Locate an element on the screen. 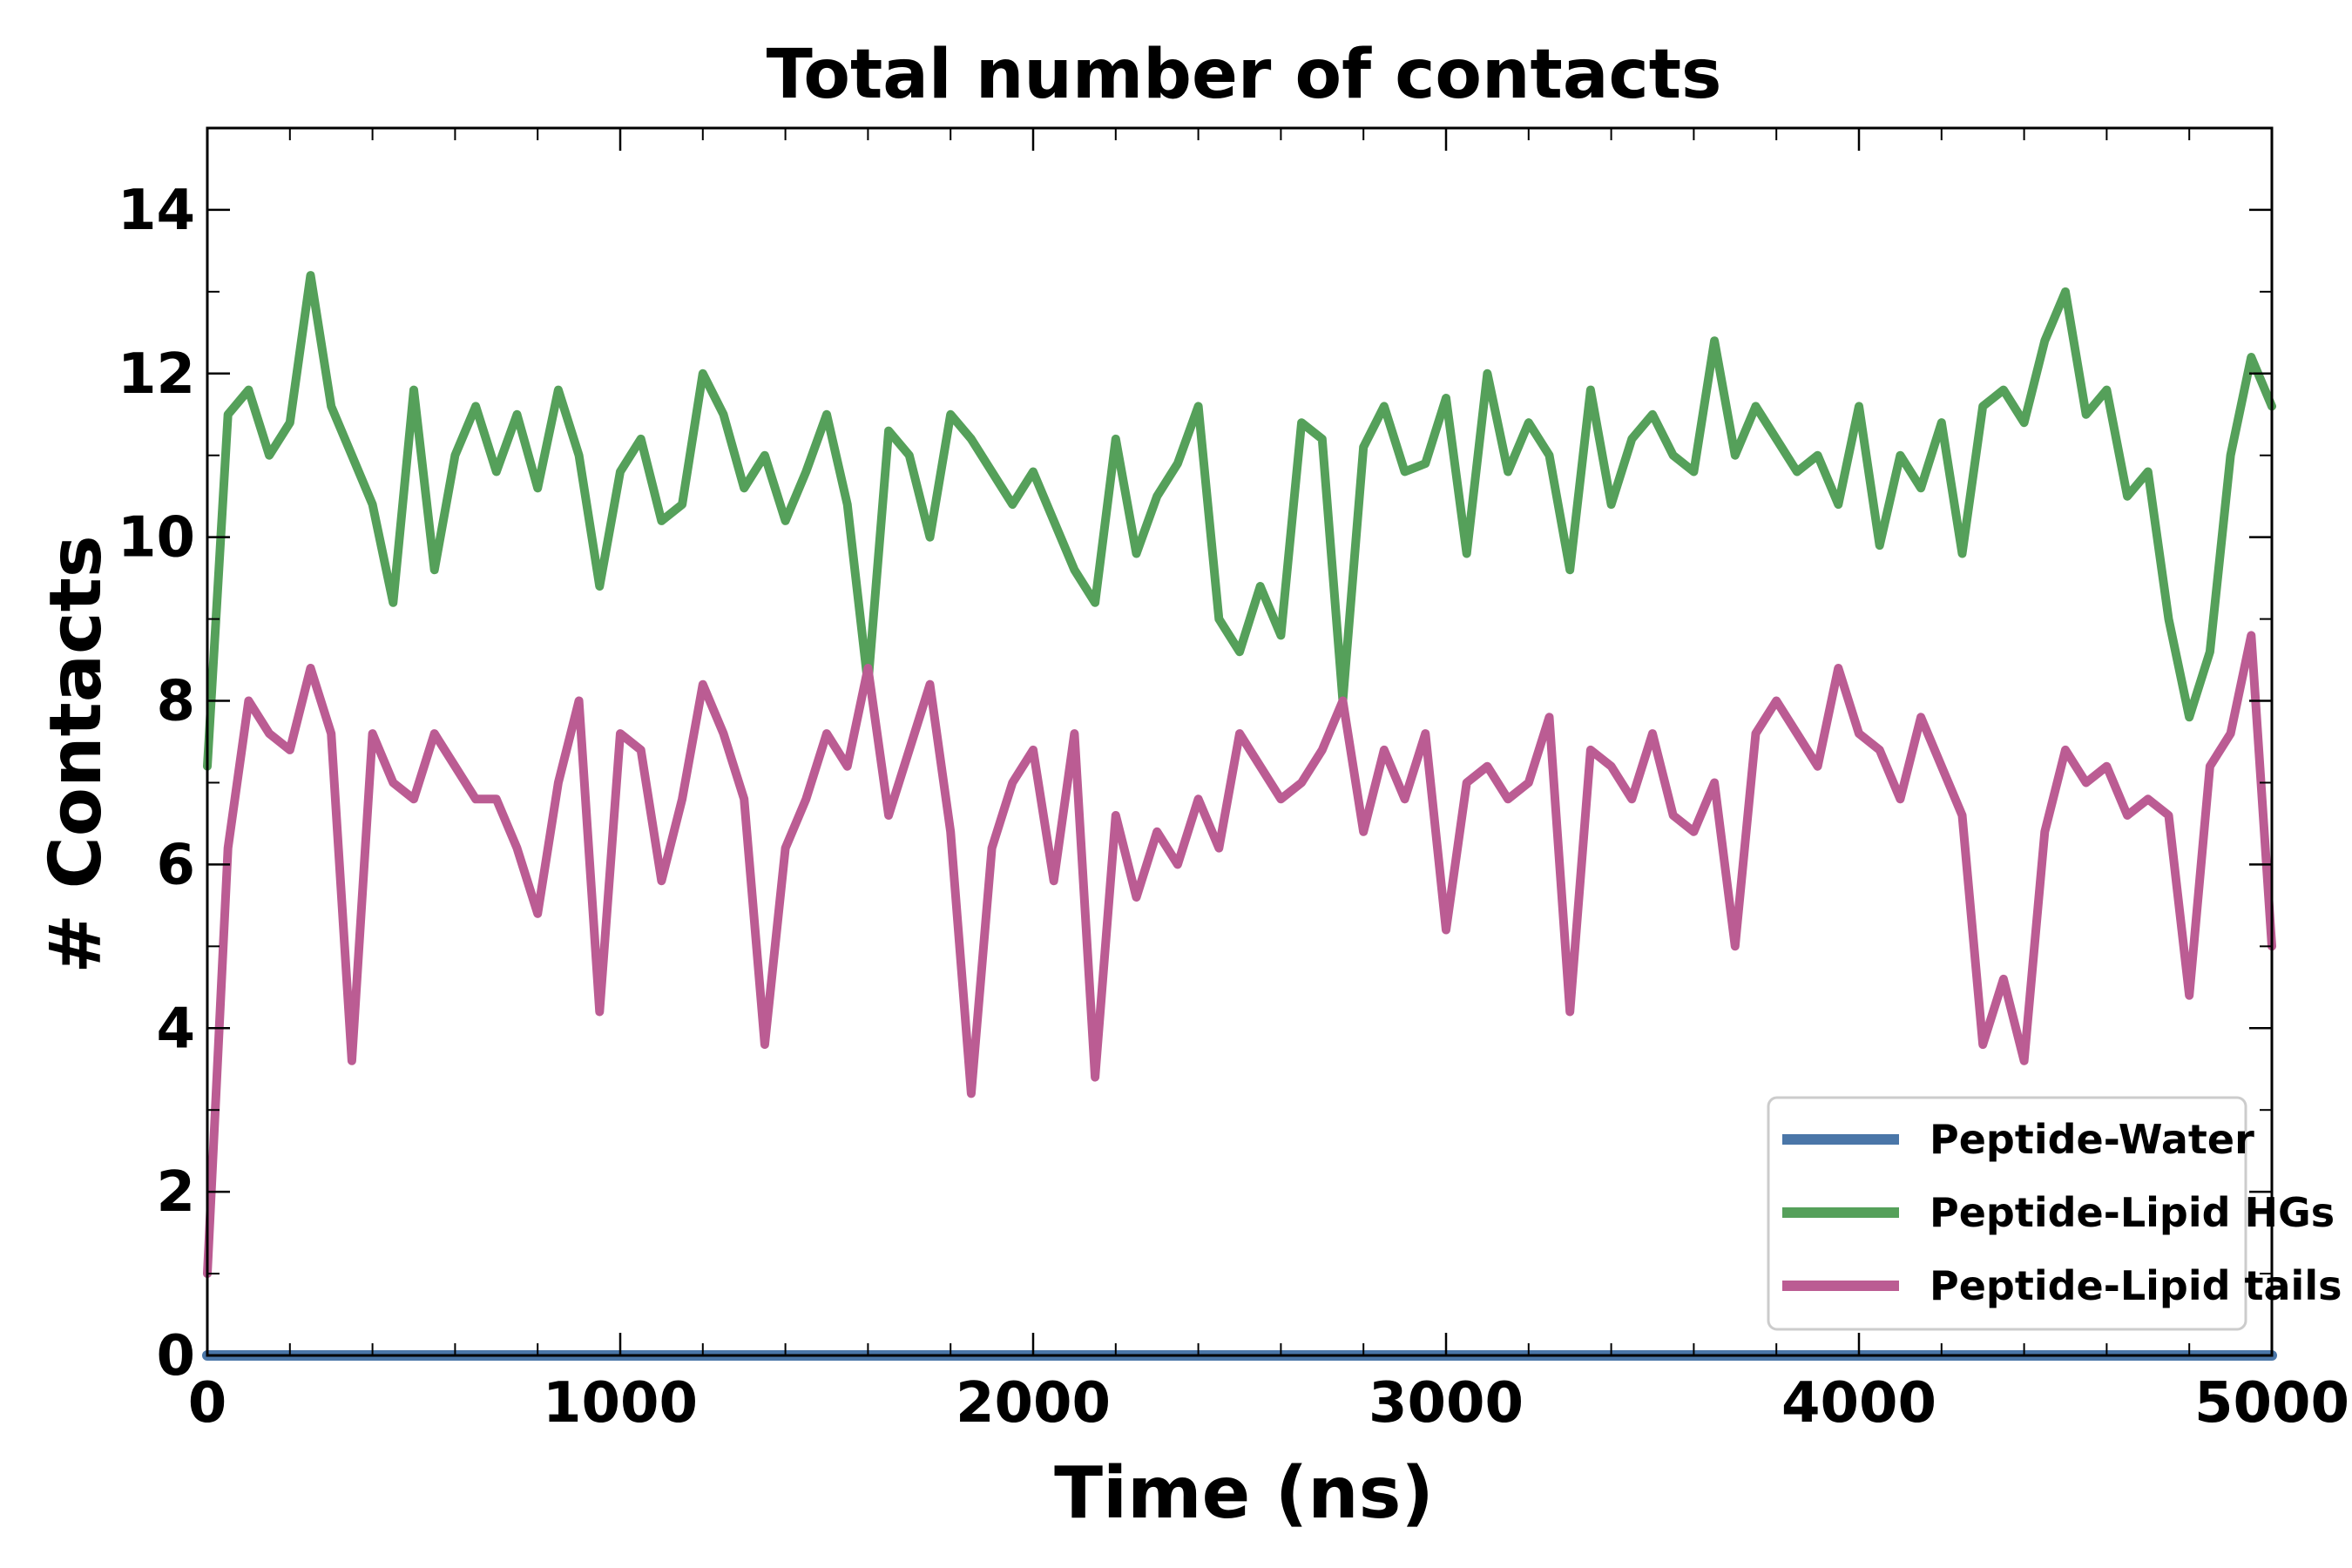  y-tick-label: 2 is located at coordinates (175, 1192).